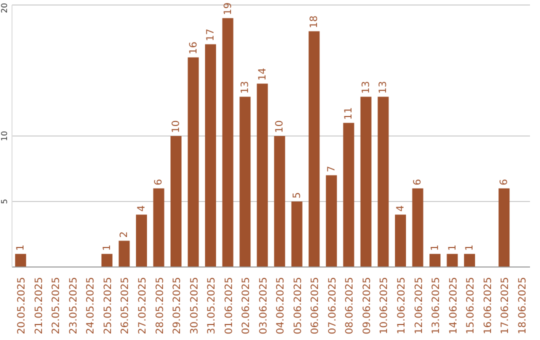 The height and width of the screenshot is (340, 540). What do you see at coordinates (281, 305) in the screenshot?
I see `x-tick-label: 04.06.2025` at bounding box center [281, 305].